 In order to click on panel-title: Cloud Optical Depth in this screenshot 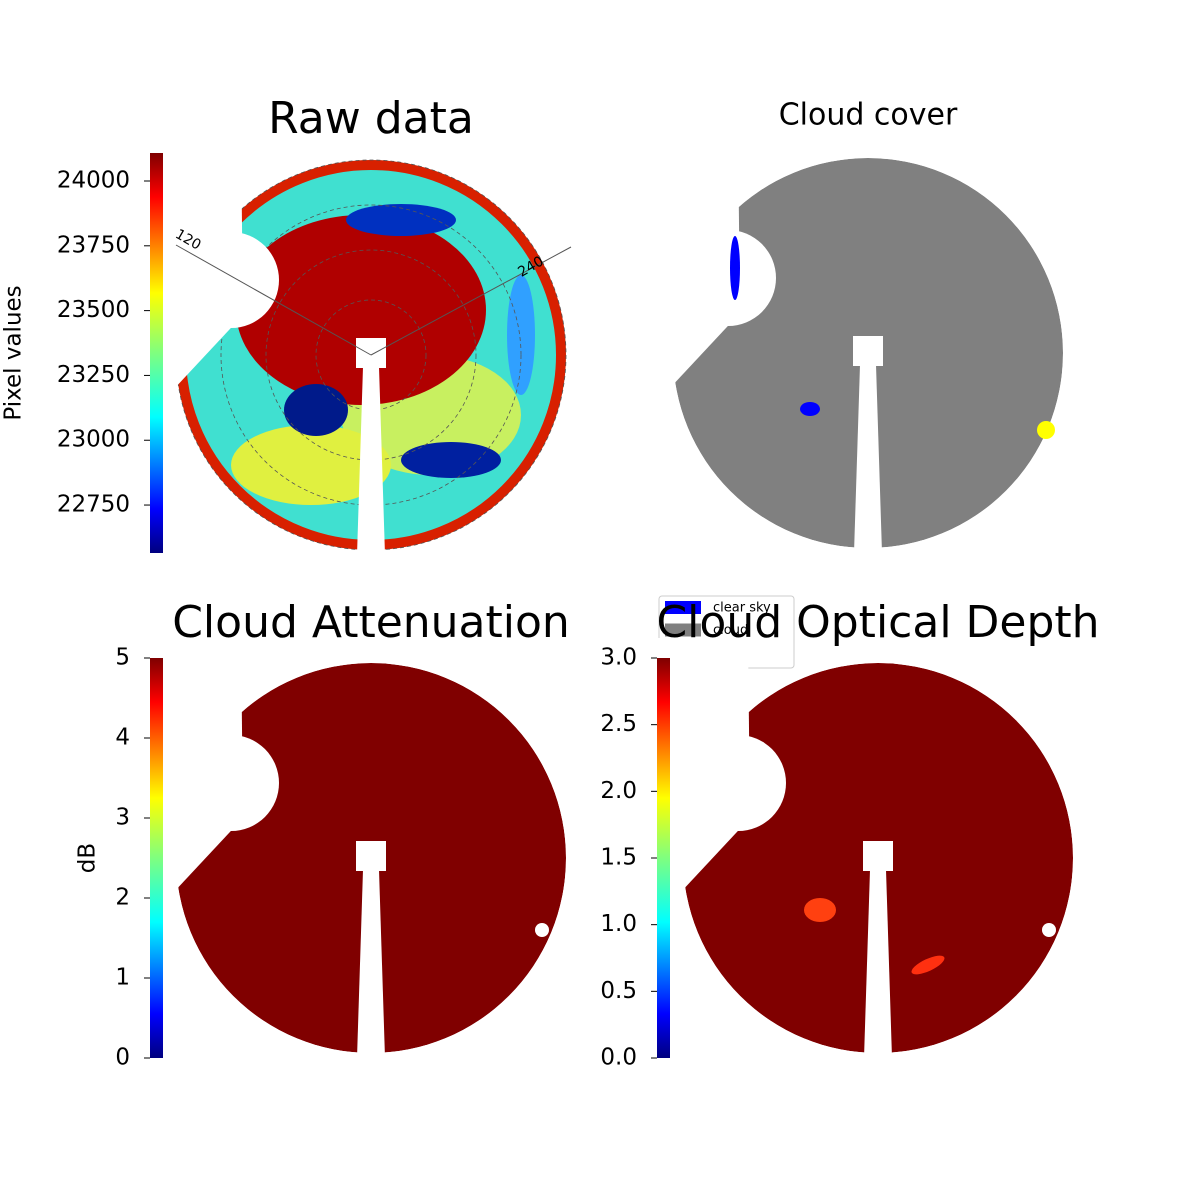, I will do `click(877, 622)`.